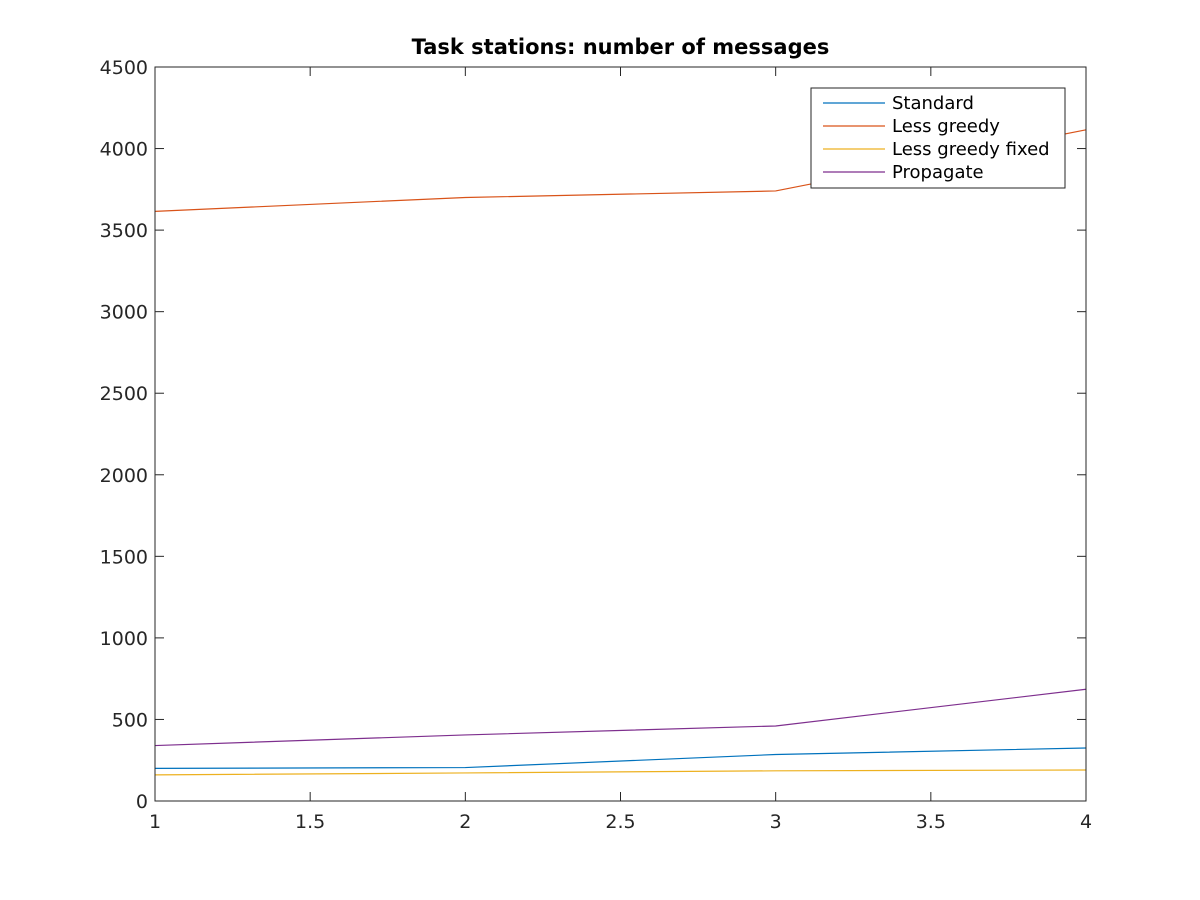 This screenshot has width=1200, height=900. What do you see at coordinates (931, 822) in the screenshot?
I see `x-tick-label: 3.5` at bounding box center [931, 822].